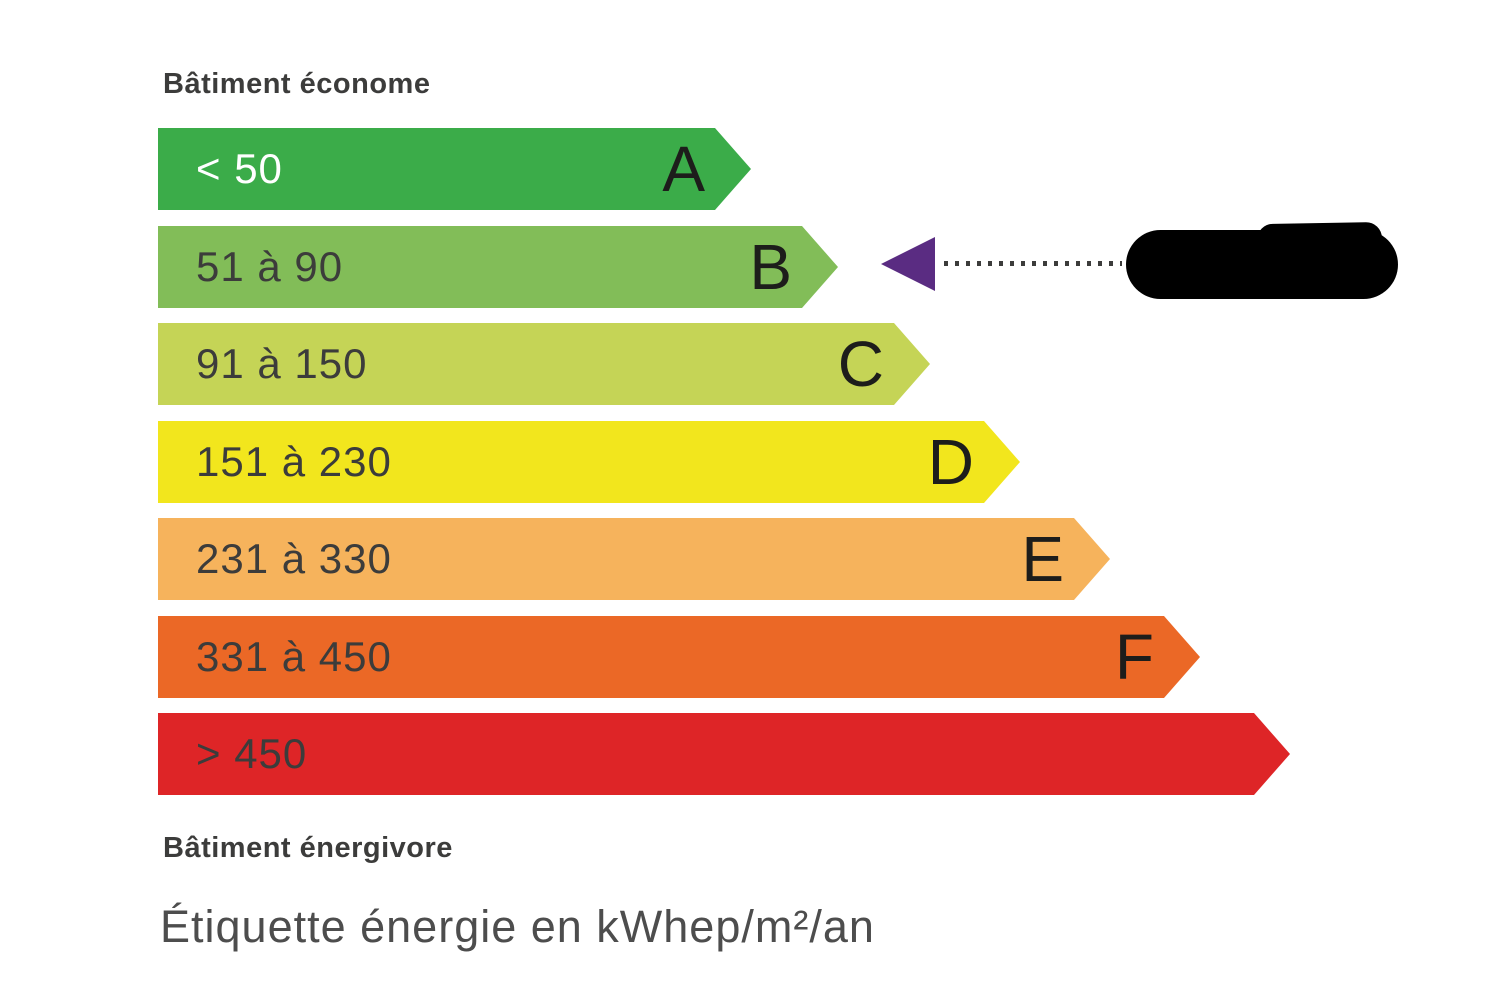  Describe the element at coordinates (683, 169) in the screenshot. I see `energy-letter-a: A` at that location.